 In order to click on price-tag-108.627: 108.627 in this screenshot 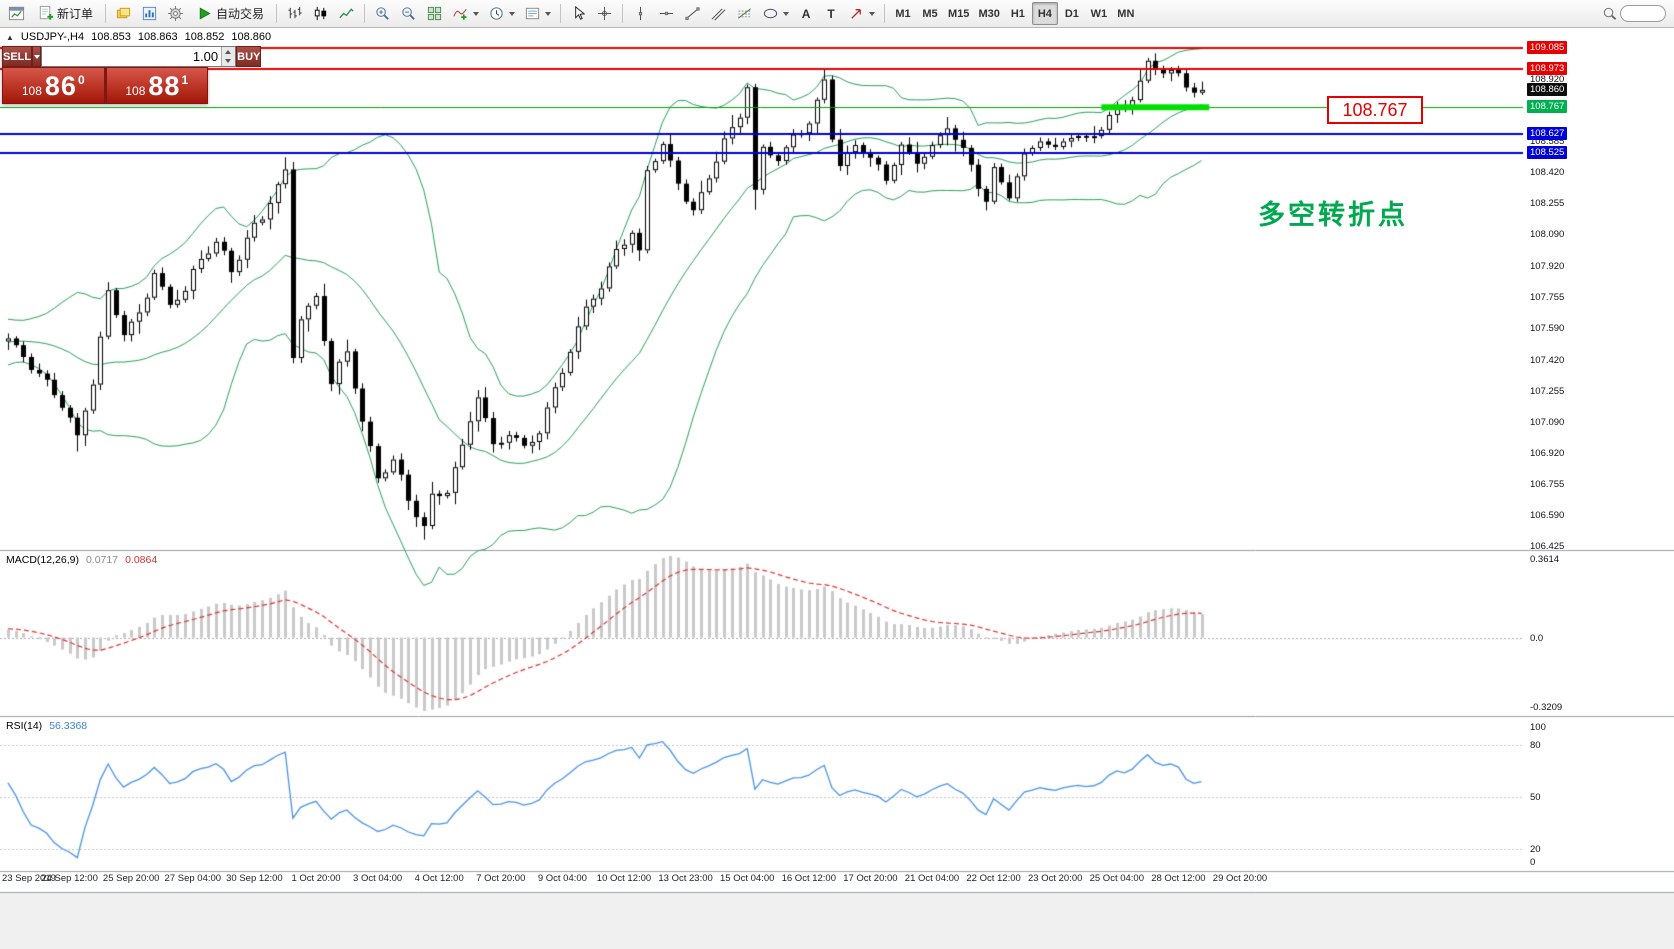, I will do `click(1547, 133)`.